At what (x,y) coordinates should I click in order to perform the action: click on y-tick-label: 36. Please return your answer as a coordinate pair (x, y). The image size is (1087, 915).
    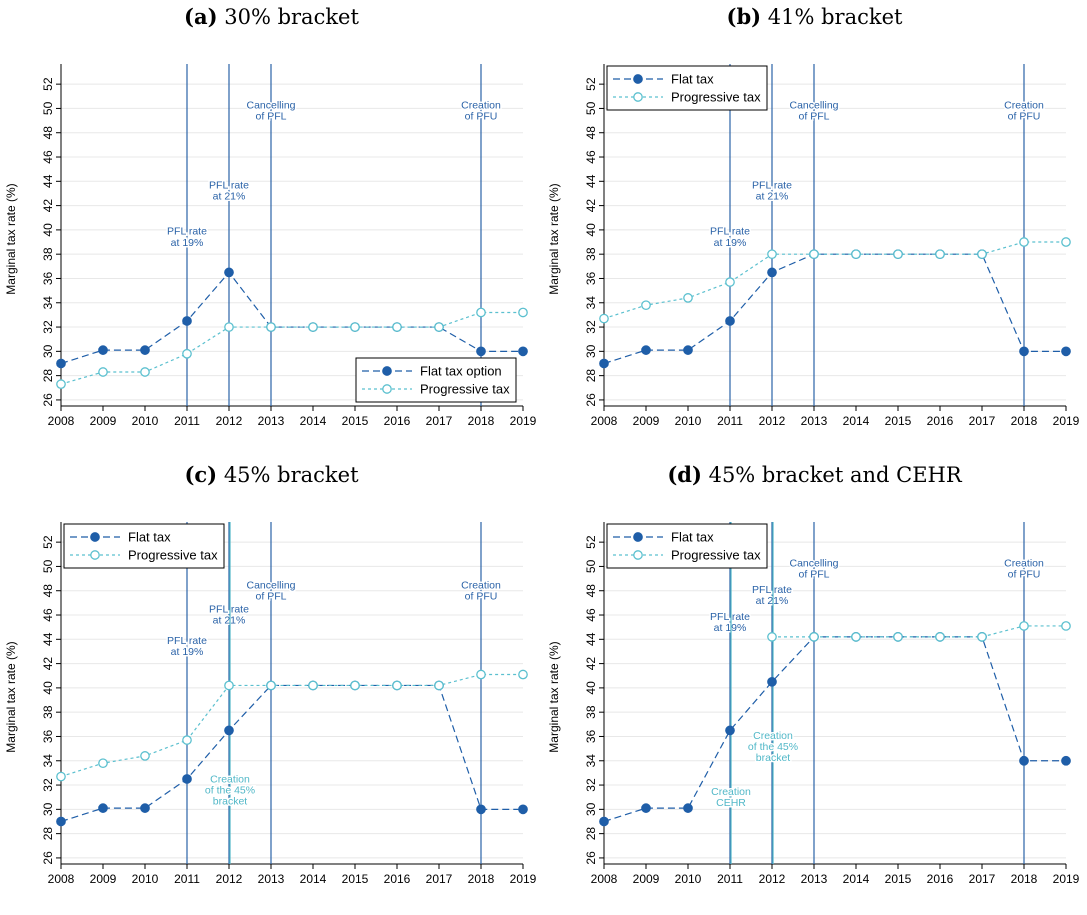
    Looking at the image, I should click on (48, 278).